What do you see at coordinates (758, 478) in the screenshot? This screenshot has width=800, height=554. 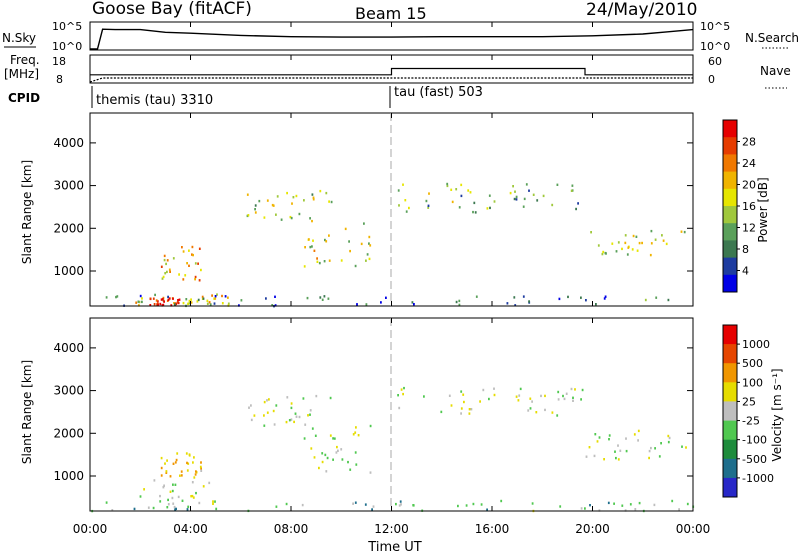 I see `colorbar-tick-label: -1000` at bounding box center [758, 478].